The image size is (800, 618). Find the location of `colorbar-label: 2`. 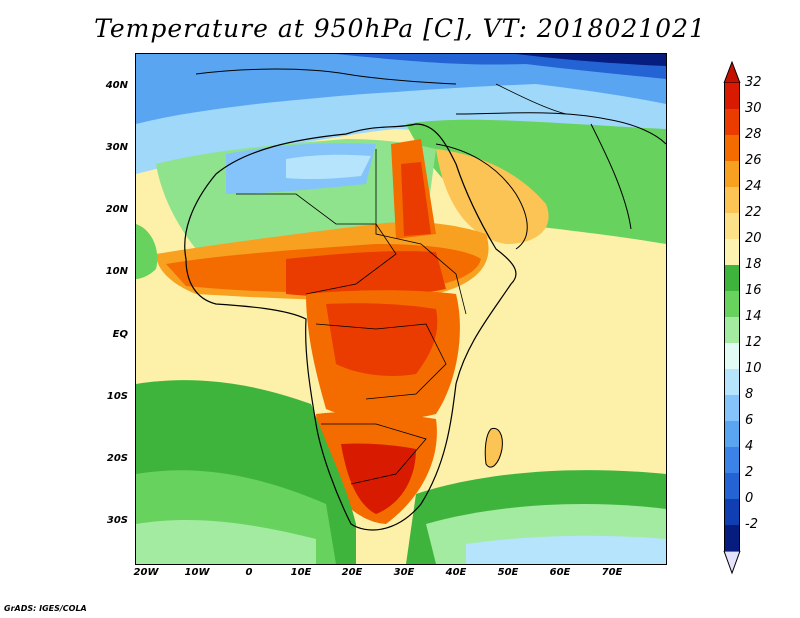

colorbar-label: 2 is located at coordinates (749, 472).